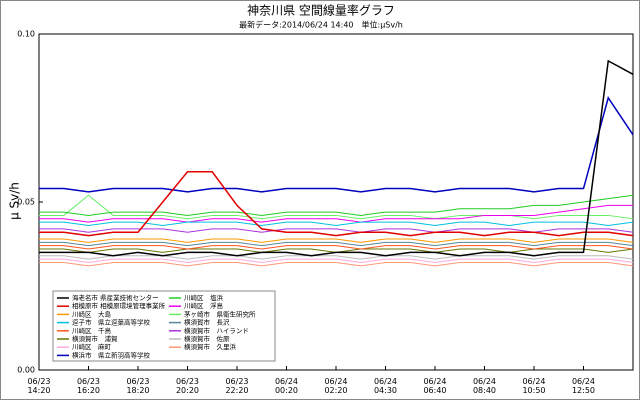 The height and width of the screenshot is (400, 640). What do you see at coordinates (336, 386) in the screenshot?
I see `x-tick-label: 06/24 02:20` at bounding box center [336, 386].